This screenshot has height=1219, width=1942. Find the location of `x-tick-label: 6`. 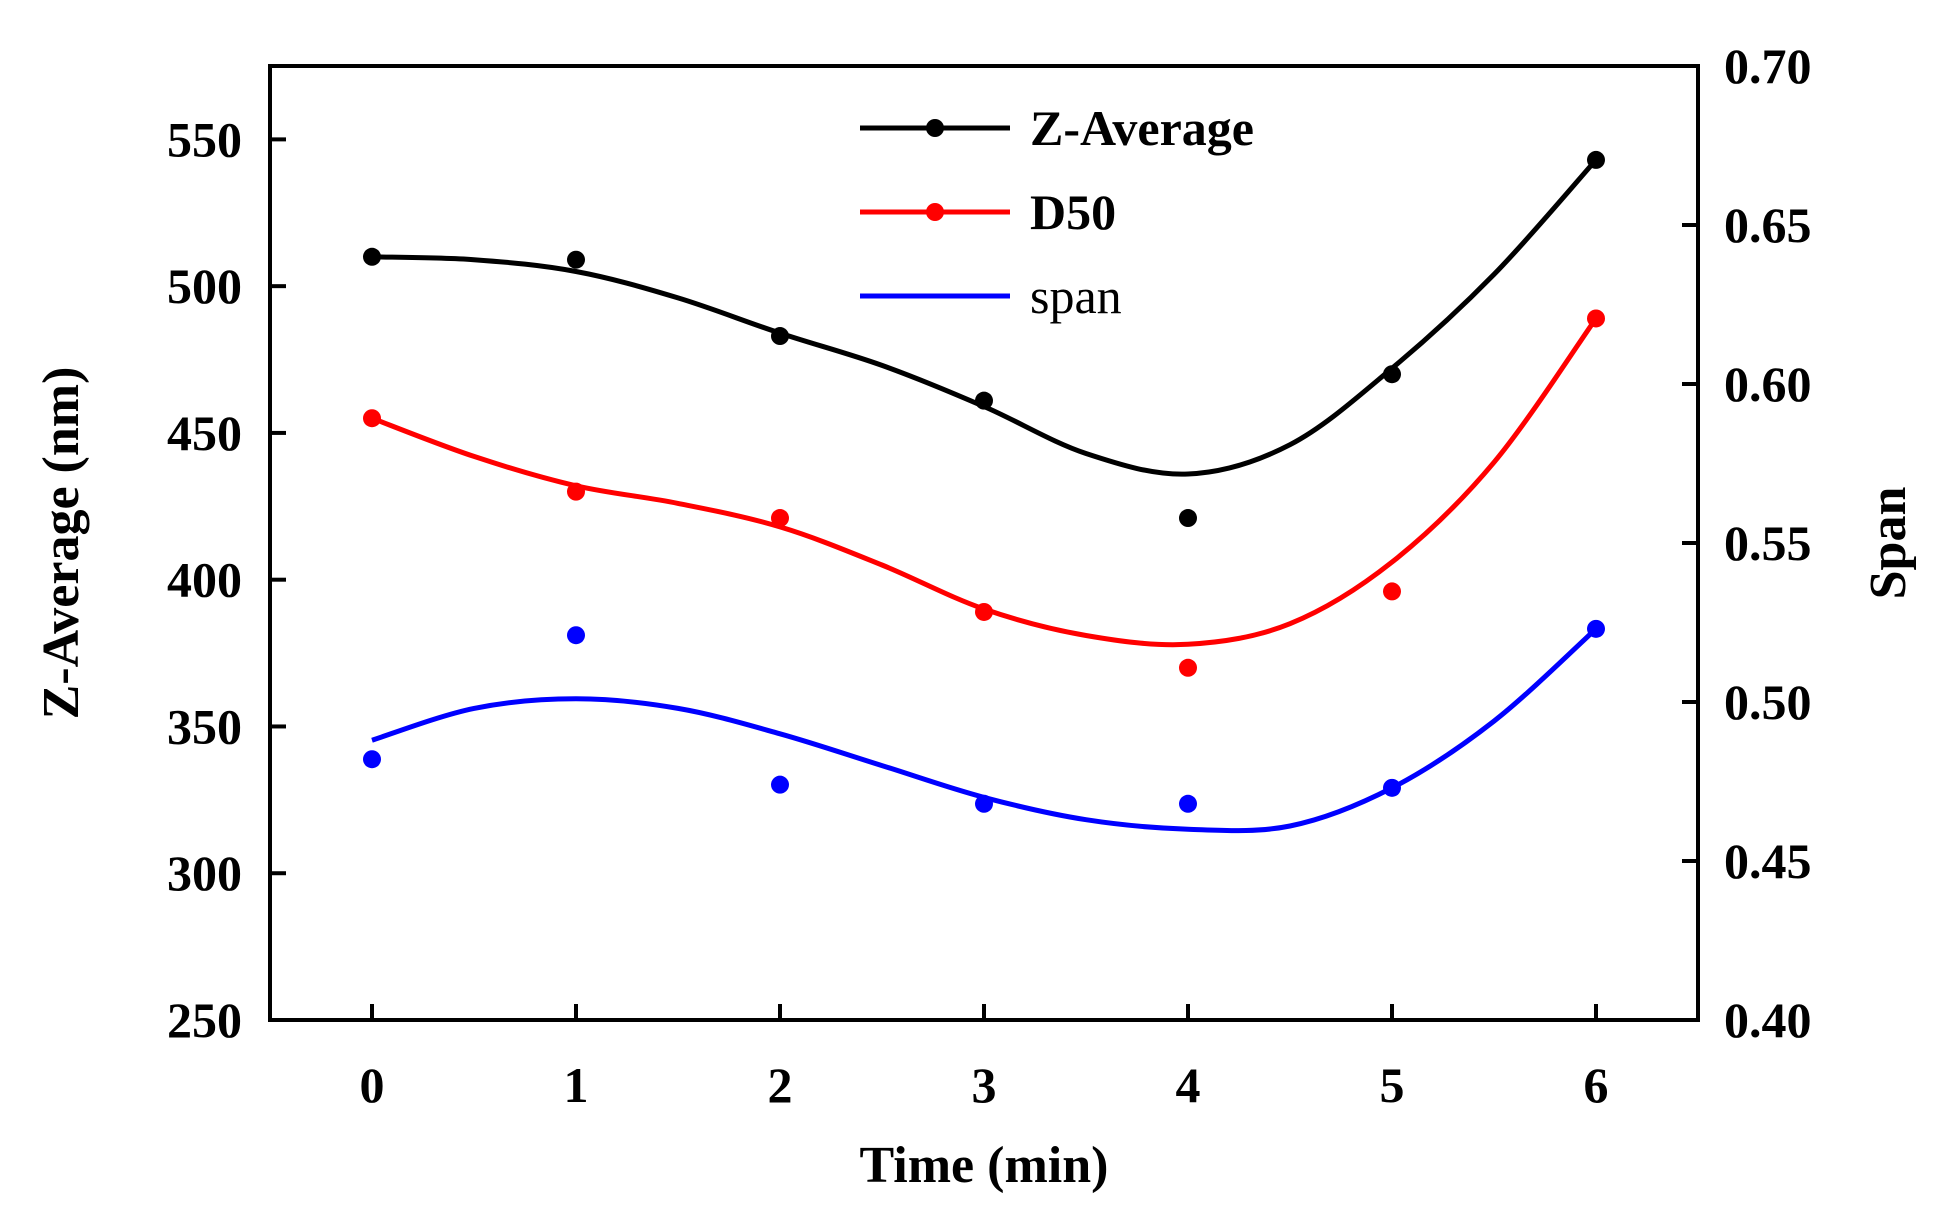

x-tick-label: 6 is located at coordinates (1596, 1085).